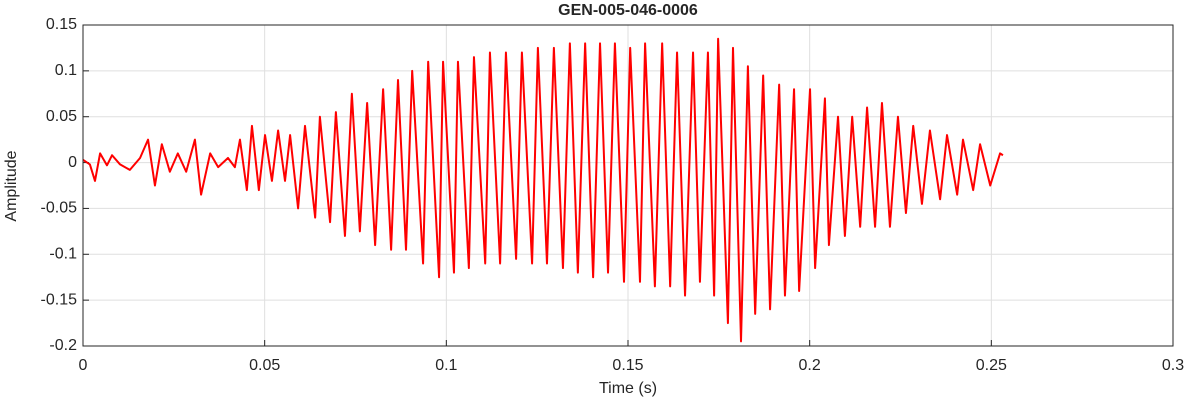 This screenshot has width=1188, height=404. I want to click on y-tick-label: -0.1, so click(63, 254).